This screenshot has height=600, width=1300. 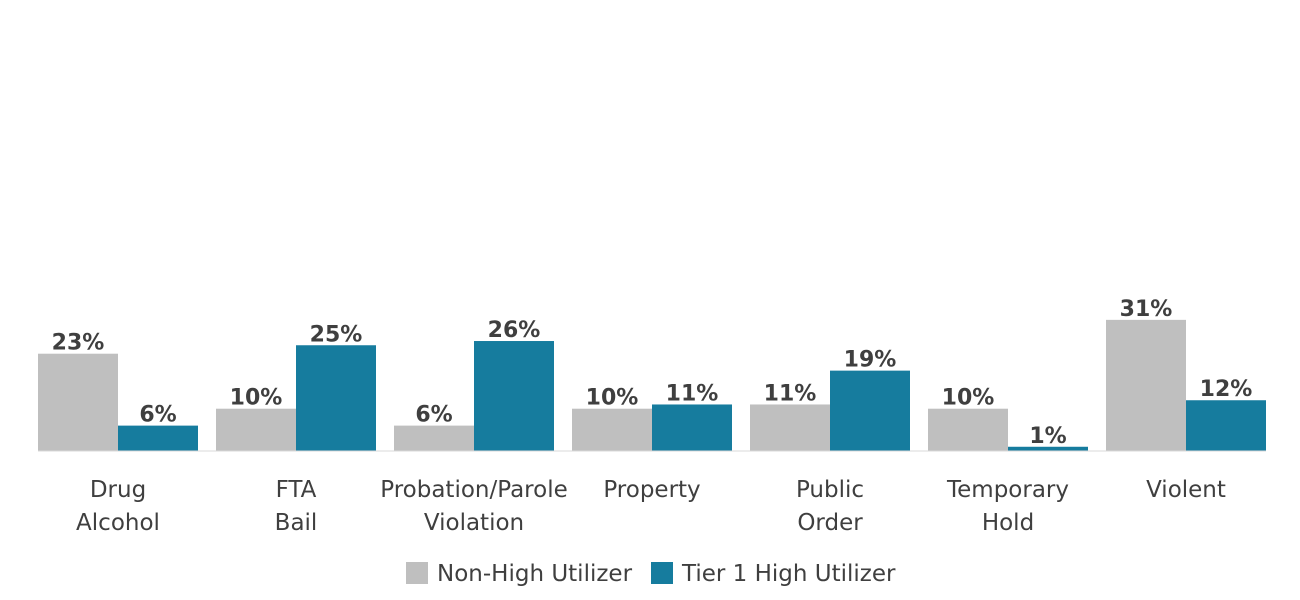 What do you see at coordinates (296, 490) in the screenshot?
I see `tick-label-1-0: FTA` at bounding box center [296, 490].